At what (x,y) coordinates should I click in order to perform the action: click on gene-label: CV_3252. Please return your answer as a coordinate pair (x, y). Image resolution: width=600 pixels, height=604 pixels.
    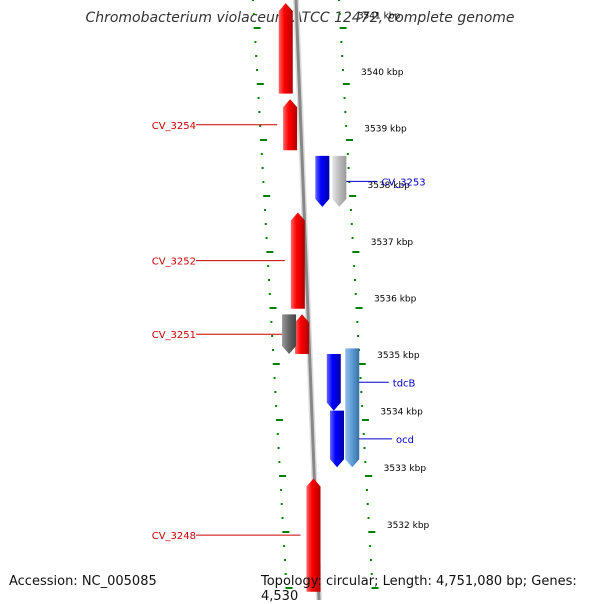
    Looking at the image, I should click on (174, 262).